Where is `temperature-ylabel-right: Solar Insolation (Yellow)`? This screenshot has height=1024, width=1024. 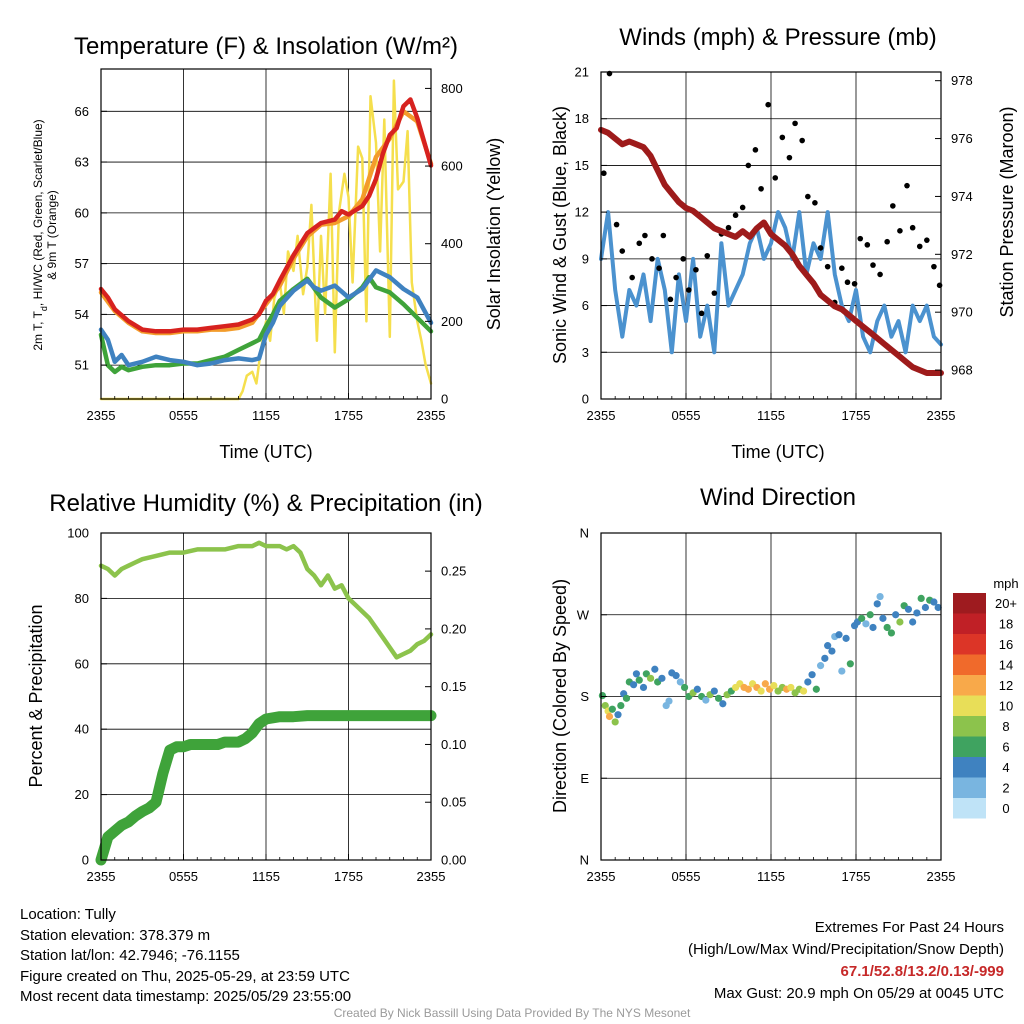 temperature-ylabel-right: Solar Insolation (Yellow) is located at coordinates (494, 234).